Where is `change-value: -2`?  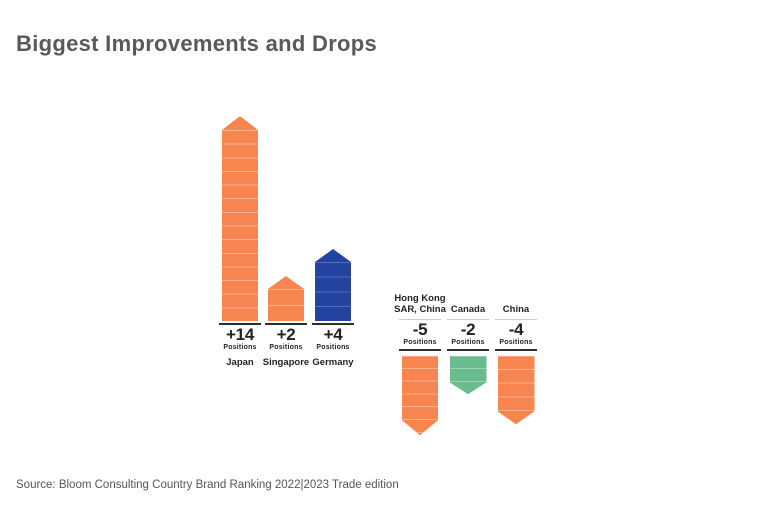 change-value: -2 is located at coordinates (468, 329).